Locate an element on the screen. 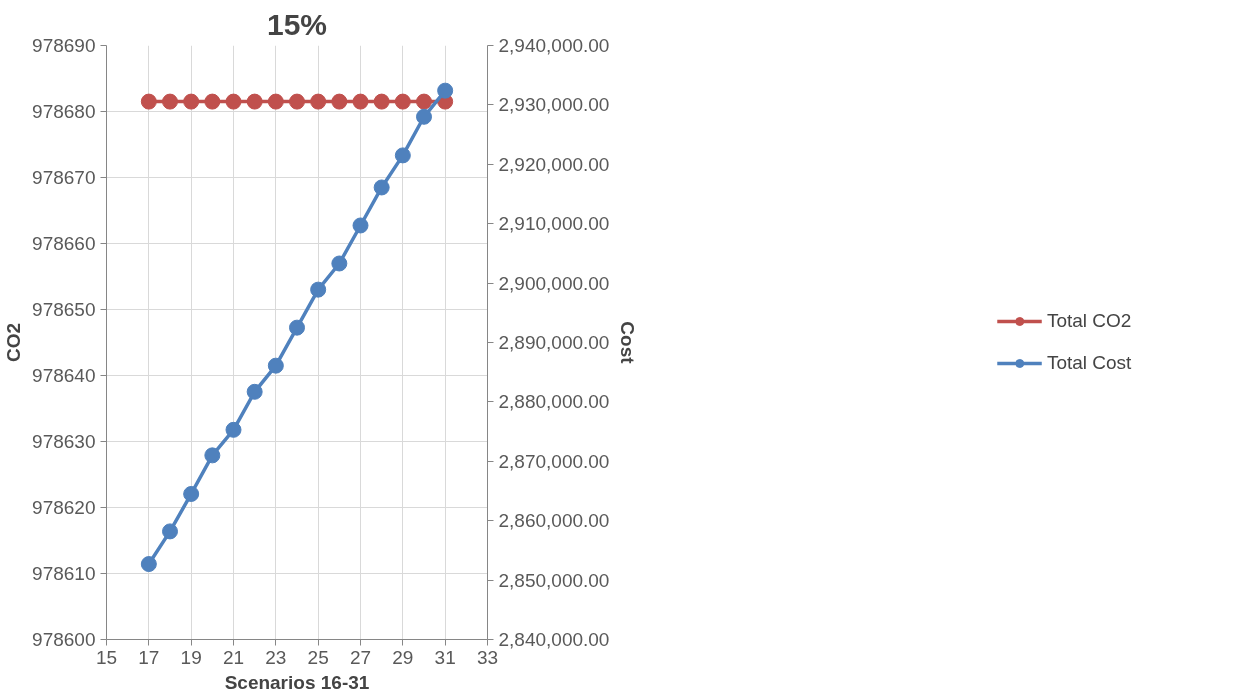 The height and width of the screenshot is (700, 1255). legend-label: Total Cost is located at coordinates (1089, 363).